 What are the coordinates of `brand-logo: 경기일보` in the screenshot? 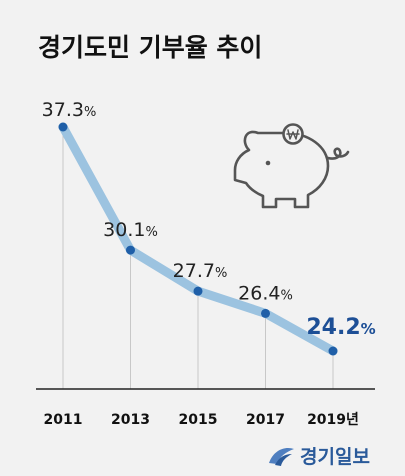 It's located at (318, 455).